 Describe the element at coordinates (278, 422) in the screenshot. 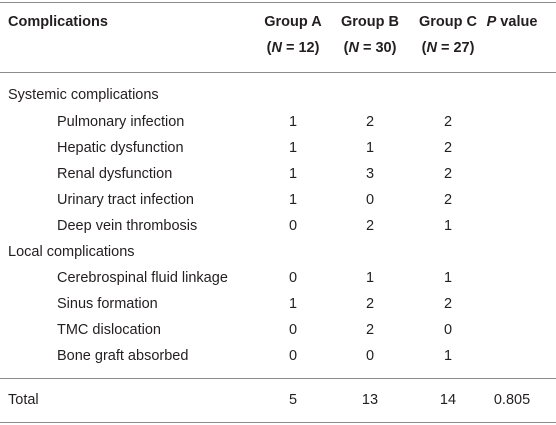

I see `bottom-rule` at that location.